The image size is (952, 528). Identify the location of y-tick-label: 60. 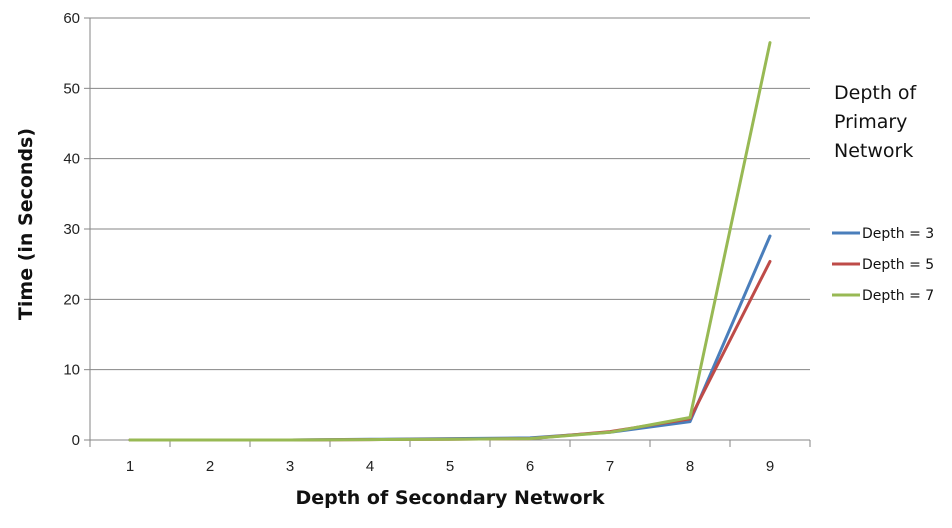
(71, 18).